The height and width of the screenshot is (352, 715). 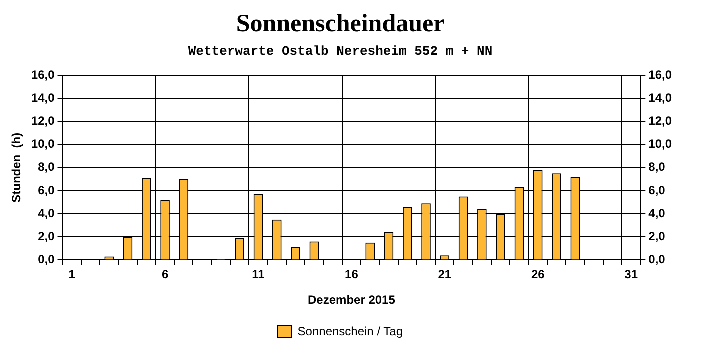 I want to click on x-tick-label: 1, so click(x=72, y=275).